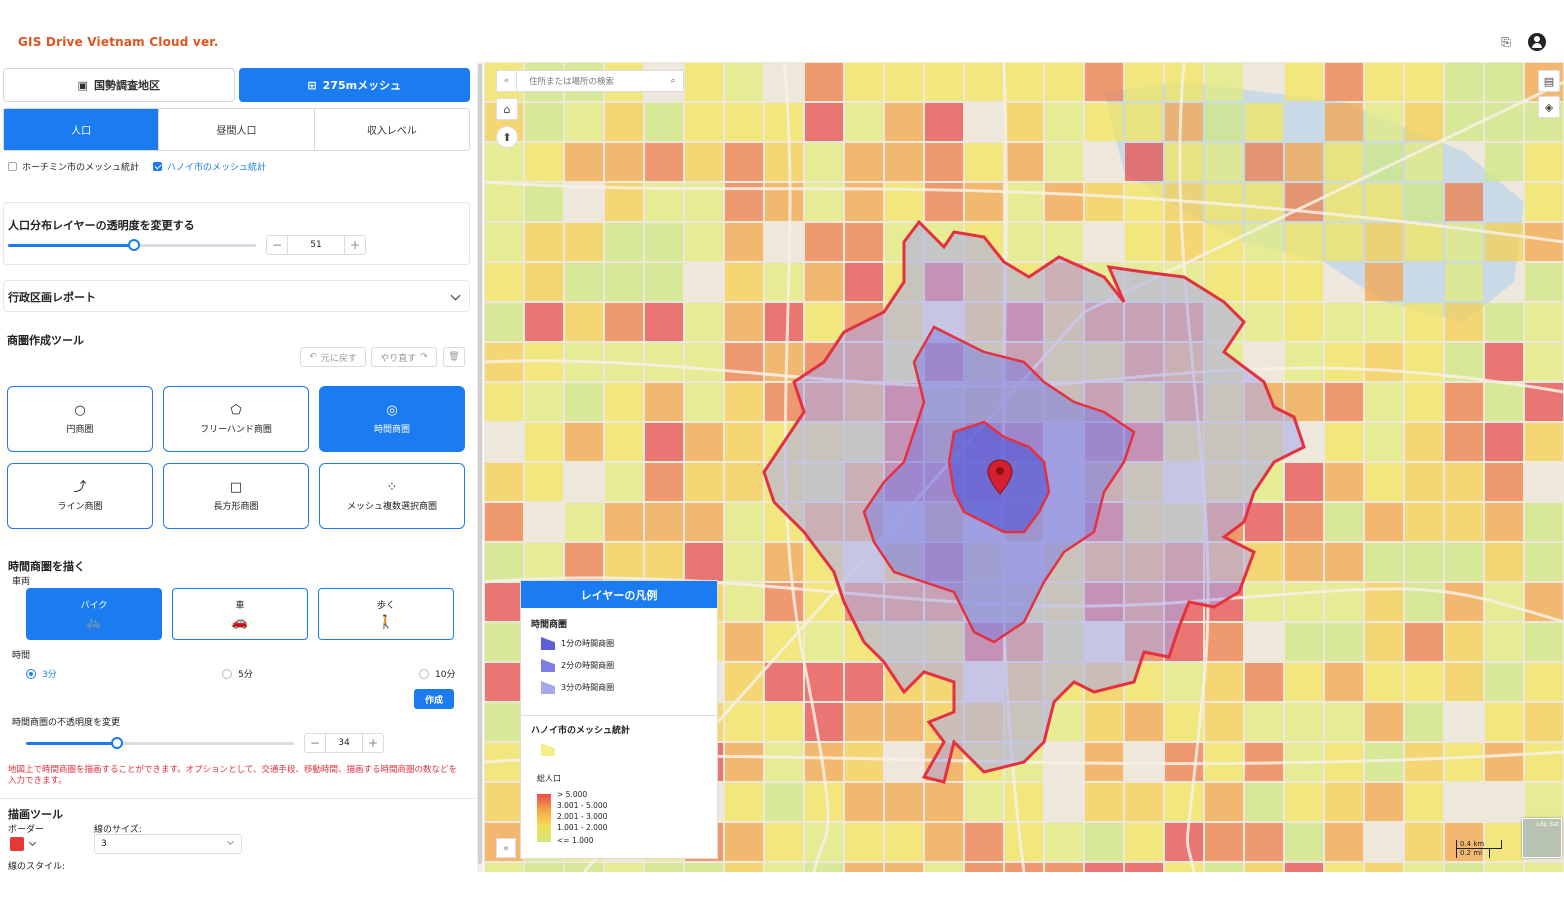 The width and height of the screenshot is (1564, 902). What do you see at coordinates (437, 673) in the screenshot?
I see `time-radio-10: 10分` at bounding box center [437, 673].